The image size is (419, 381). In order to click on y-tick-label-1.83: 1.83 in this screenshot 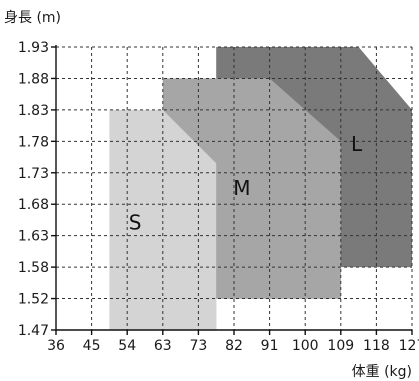, I will do `click(33, 111)`.